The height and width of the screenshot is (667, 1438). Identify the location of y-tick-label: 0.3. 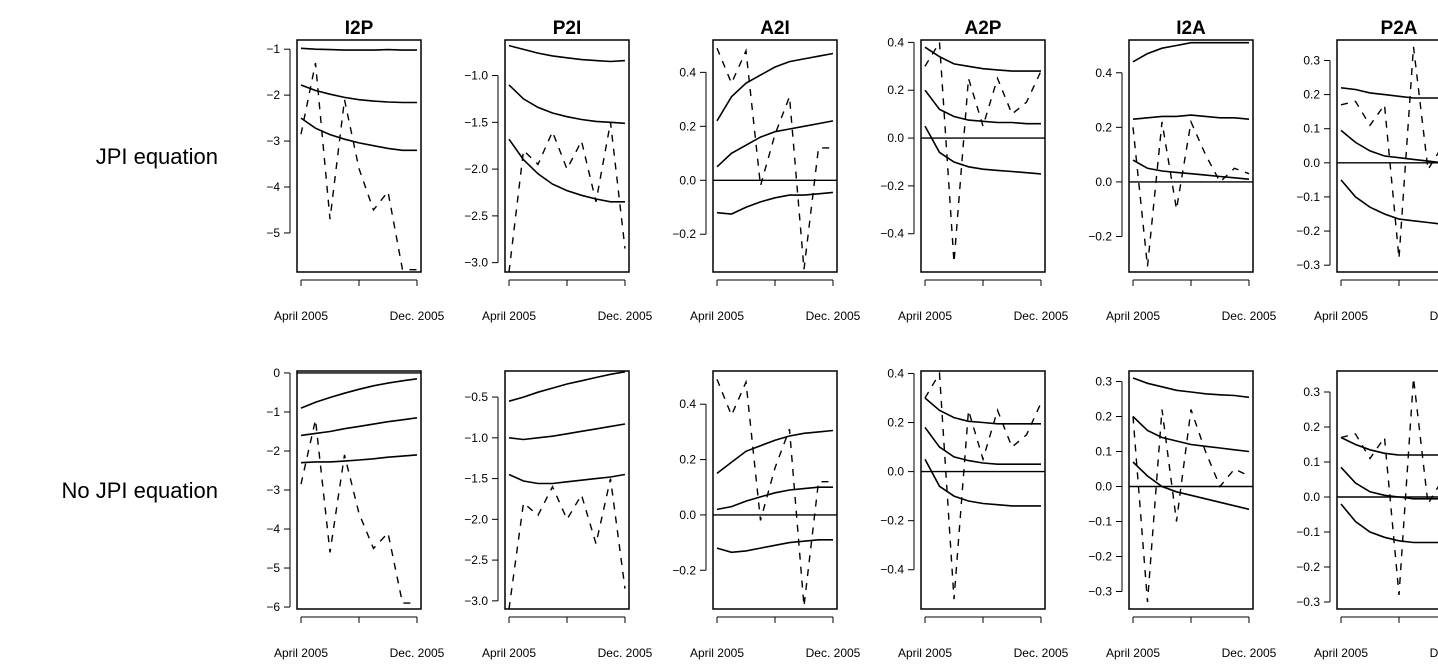
(1311, 392).